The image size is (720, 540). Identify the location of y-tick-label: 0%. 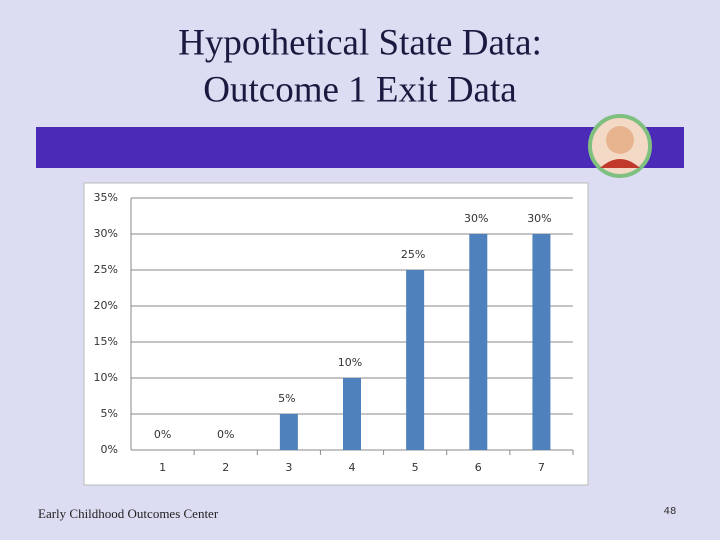
(109, 449).